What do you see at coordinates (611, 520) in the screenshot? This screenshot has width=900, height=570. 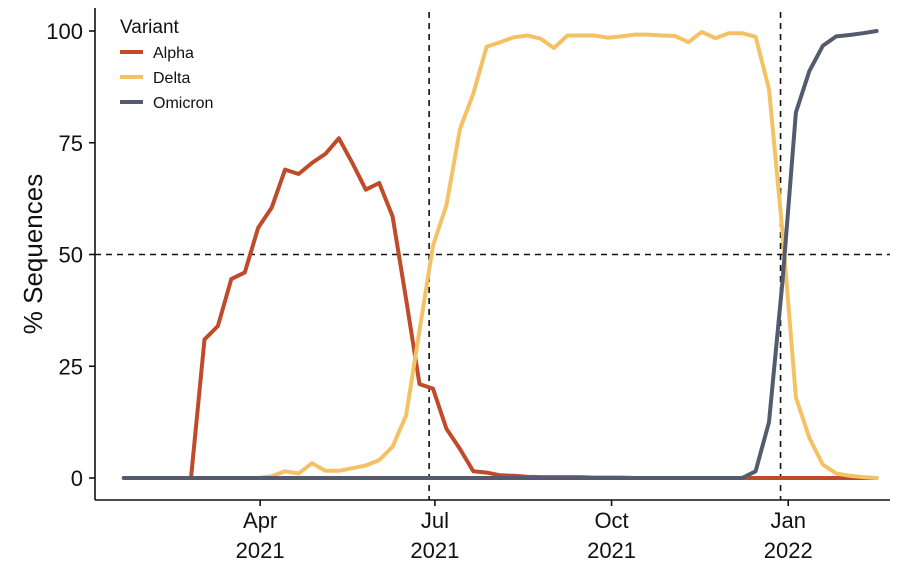 I see `x-tick-label-month: Oct` at bounding box center [611, 520].